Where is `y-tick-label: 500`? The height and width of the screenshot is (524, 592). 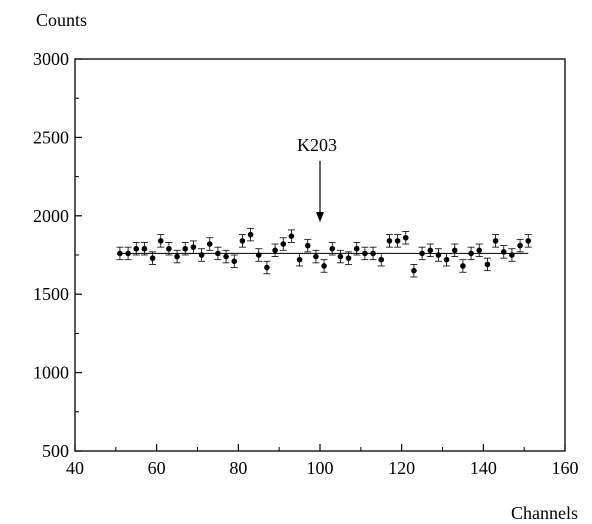
y-tick-label: 500 is located at coordinates (55, 451).